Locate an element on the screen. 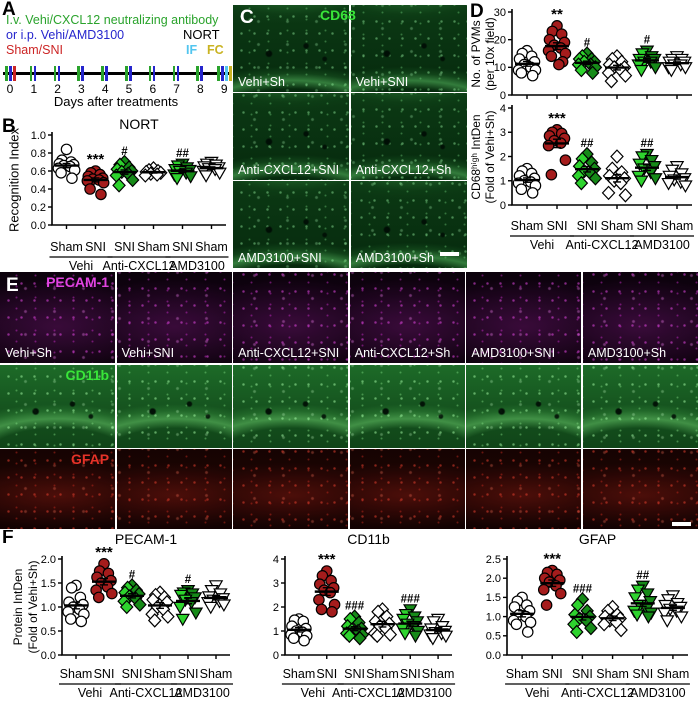 The width and height of the screenshot is (698, 702). chart-title: GFAP is located at coordinates (597, 539).